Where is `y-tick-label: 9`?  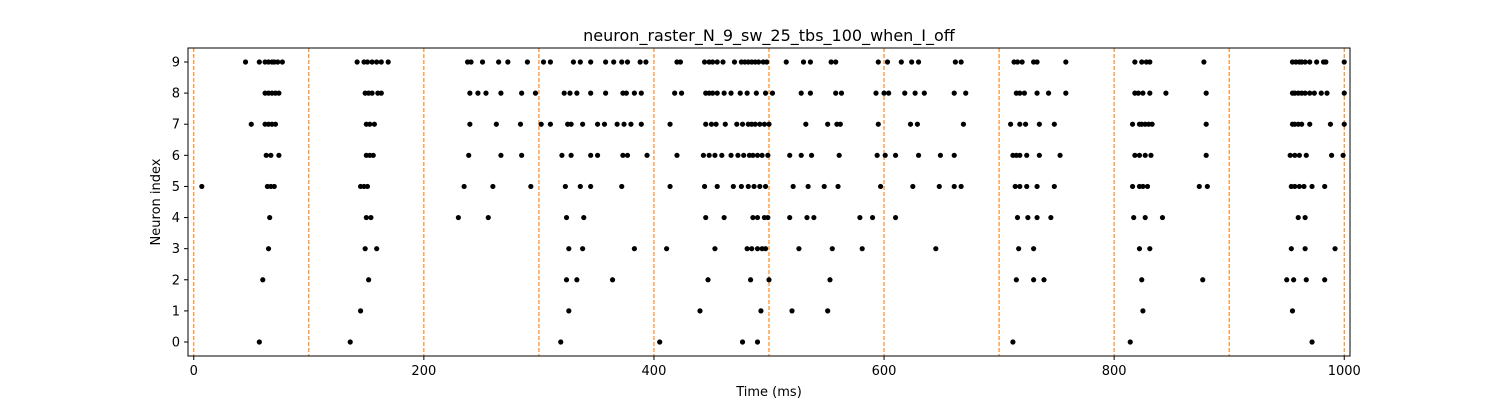 y-tick-label: 9 is located at coordinates (176, 63).